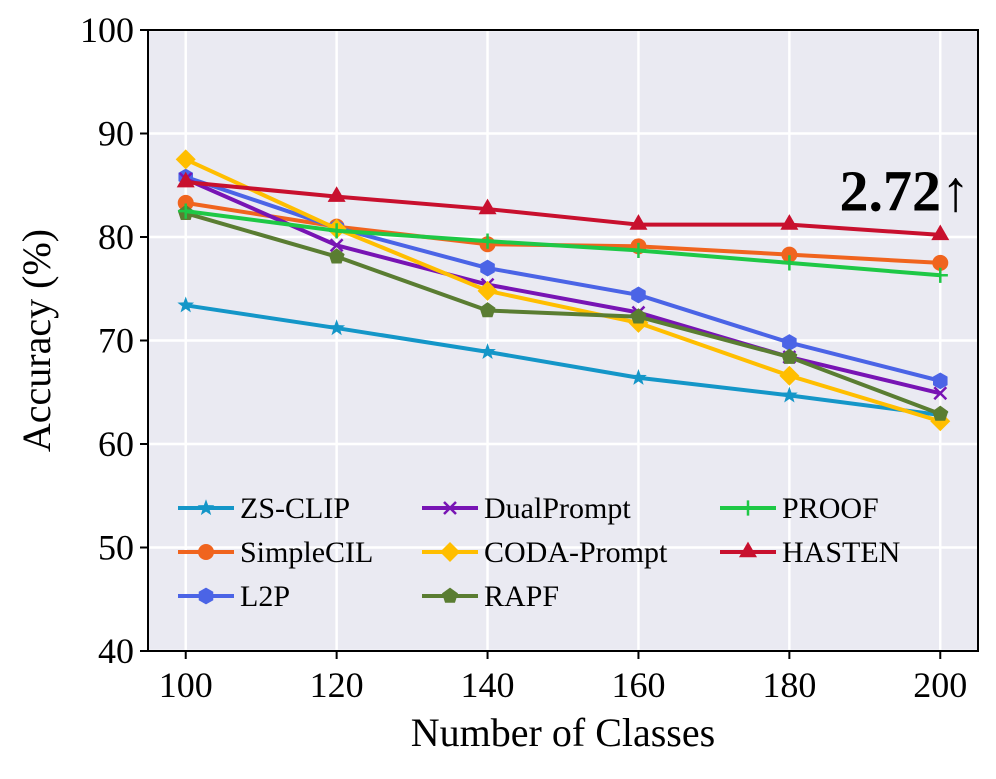 The width and height of the screenshot is (996, 779). I want to click on series-hasten, so click(563, 206).